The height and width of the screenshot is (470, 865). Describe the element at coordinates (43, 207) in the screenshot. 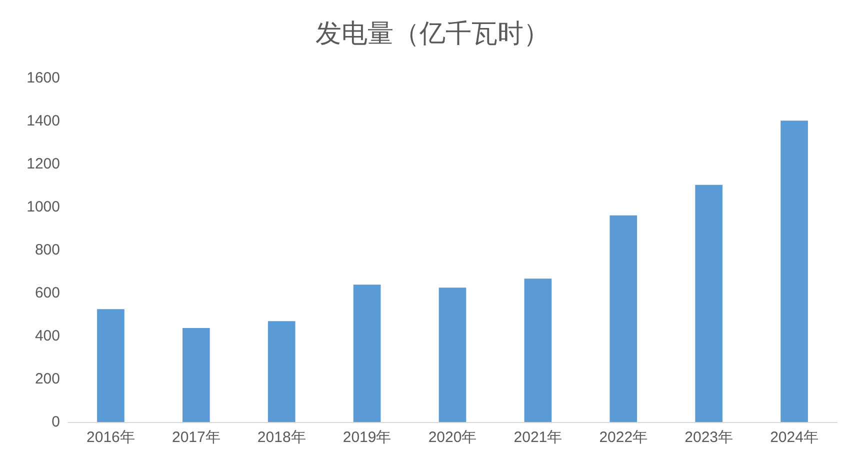

I see `y-tick-label: 1000` at that location.